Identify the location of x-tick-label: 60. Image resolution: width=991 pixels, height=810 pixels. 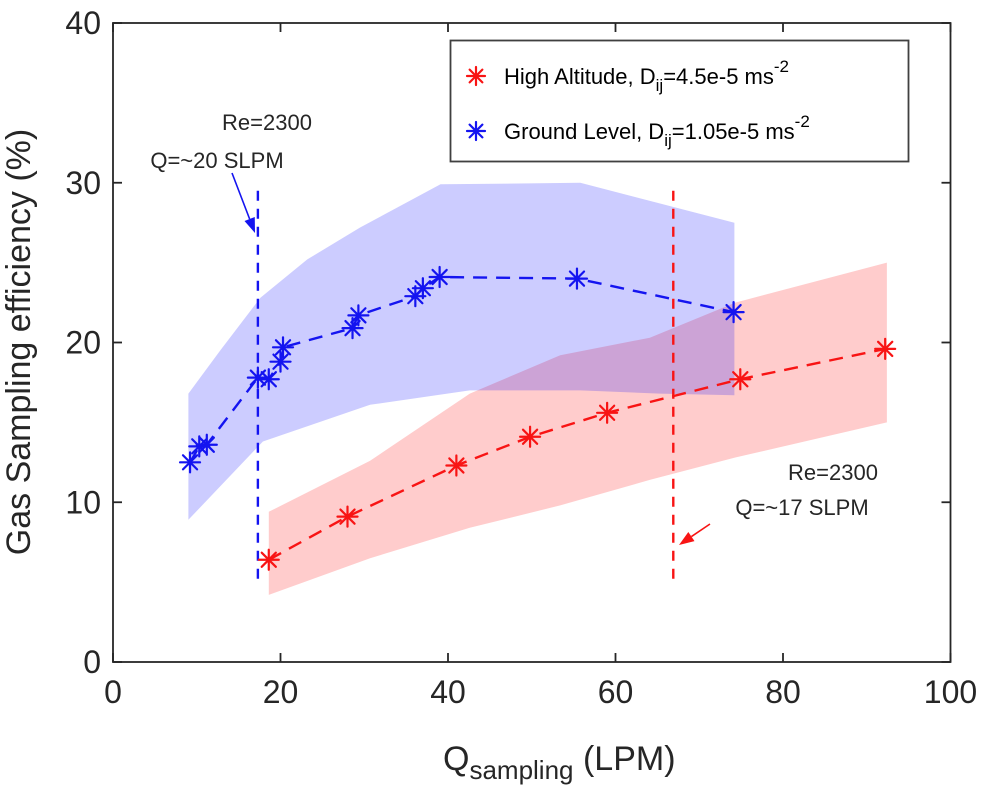
(616, 692).